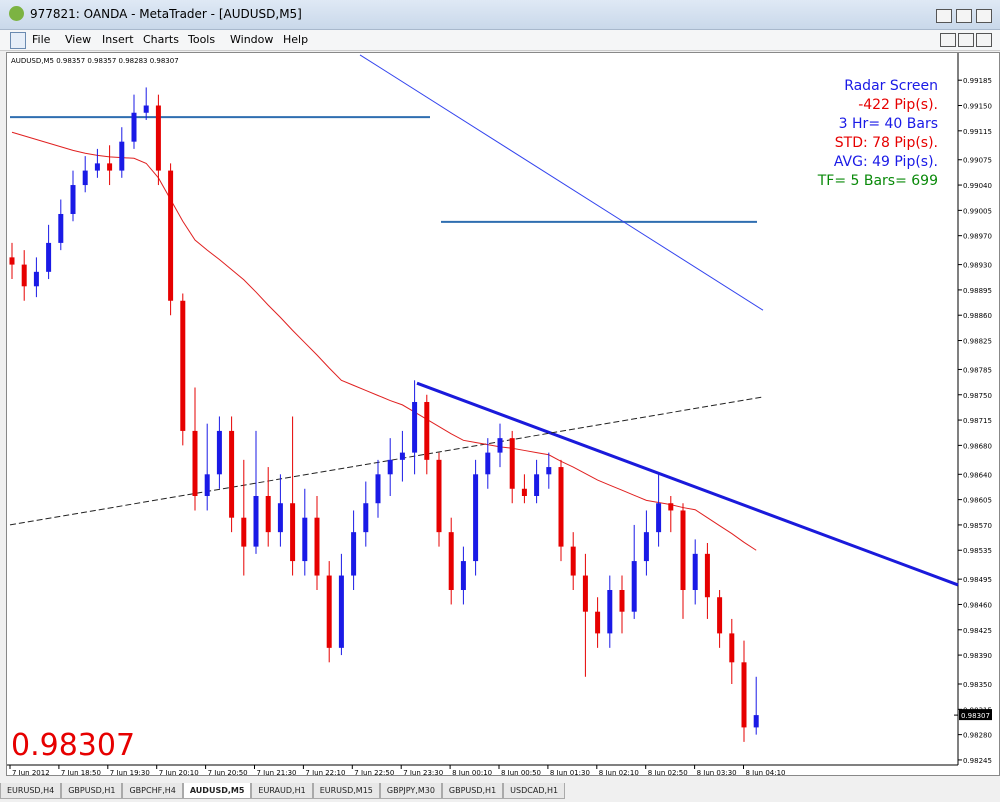 This screenshot has width=1000, height=802. Describe the element at coordinates (886, 162) in the screenshot. I see `radar-line: AVG: 49 Pip(s).` at that location.